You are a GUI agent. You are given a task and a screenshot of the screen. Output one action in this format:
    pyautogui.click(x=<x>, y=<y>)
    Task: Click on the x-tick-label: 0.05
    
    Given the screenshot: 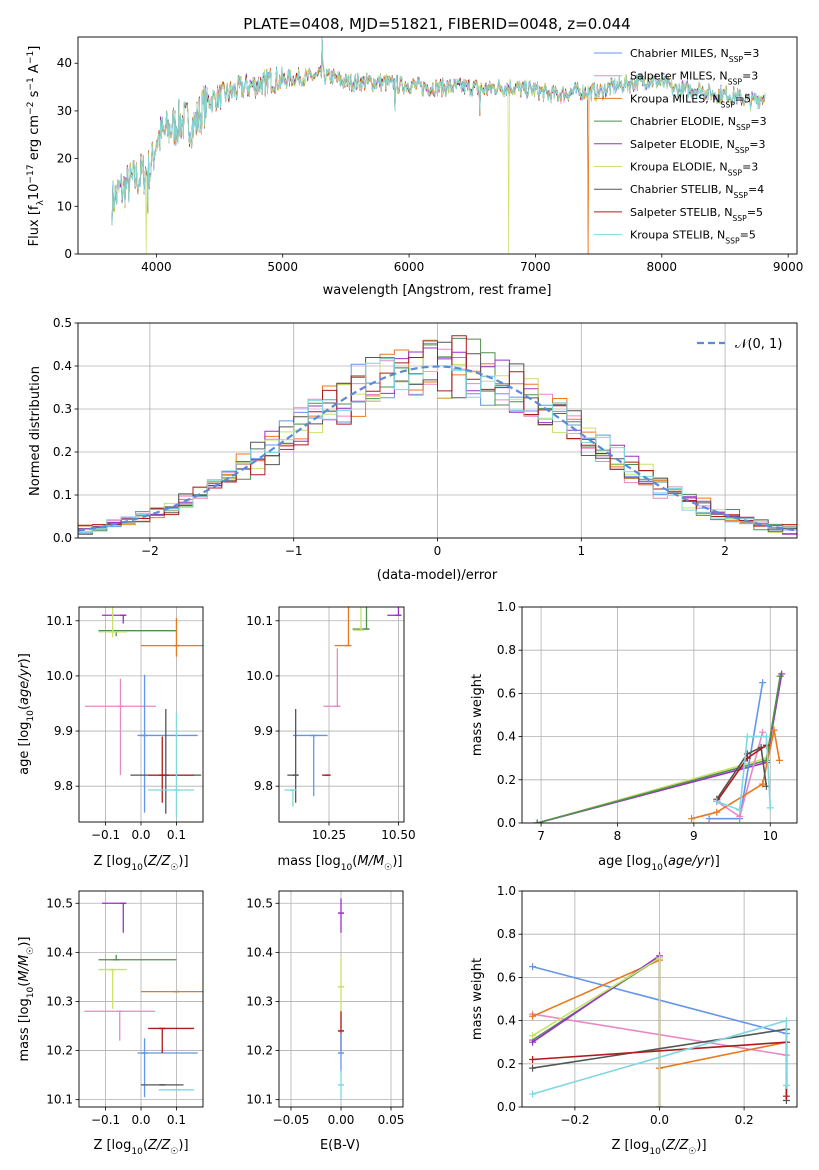 What is the action you would take?
    pyautogui.click(x=391, y=1120)
    